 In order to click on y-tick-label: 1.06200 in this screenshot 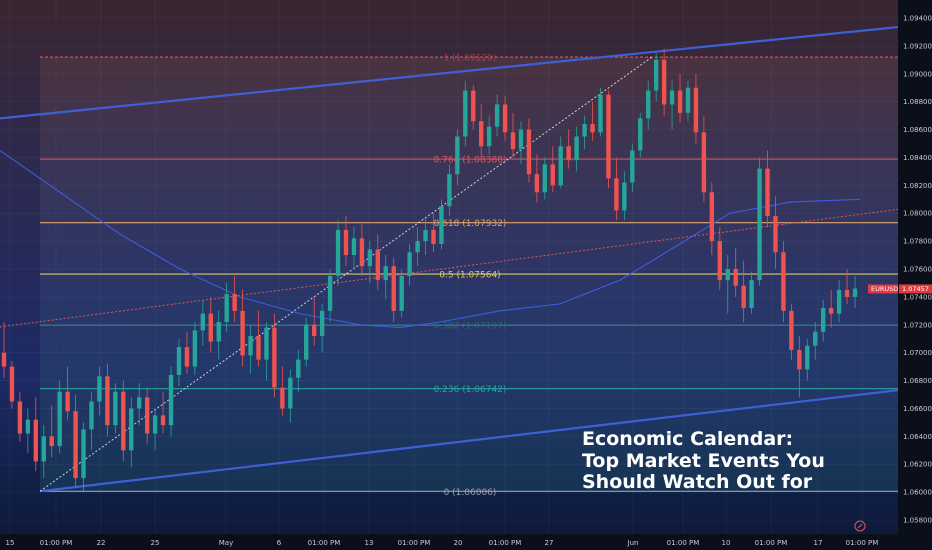, I will do `click(917, 465)`.